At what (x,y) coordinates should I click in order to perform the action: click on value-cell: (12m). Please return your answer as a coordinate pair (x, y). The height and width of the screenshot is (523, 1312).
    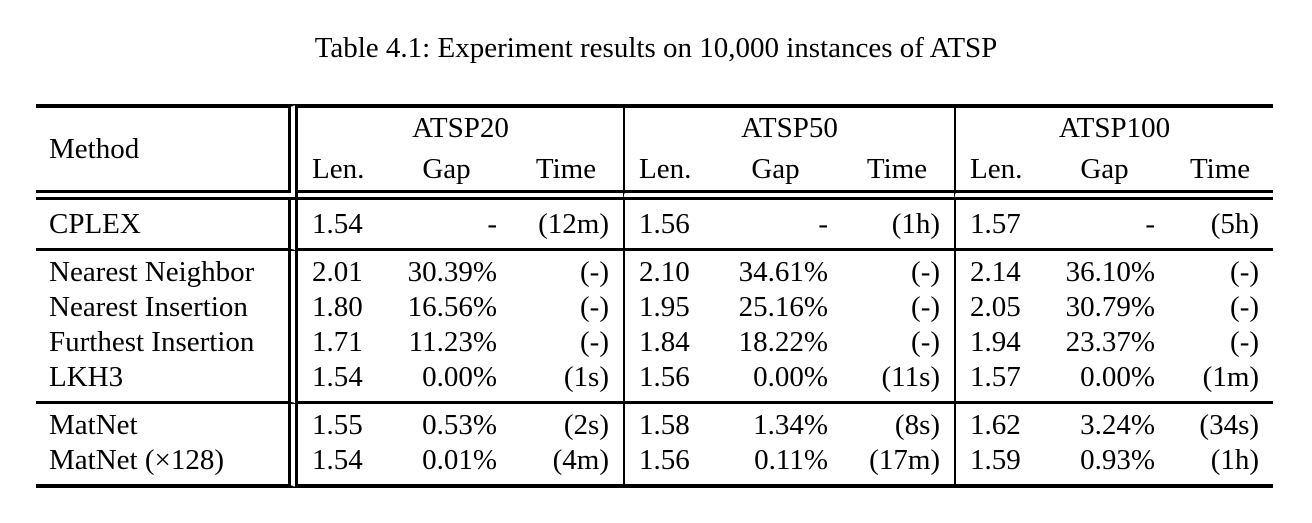
    Looking at the image, I should click on (566, 225).